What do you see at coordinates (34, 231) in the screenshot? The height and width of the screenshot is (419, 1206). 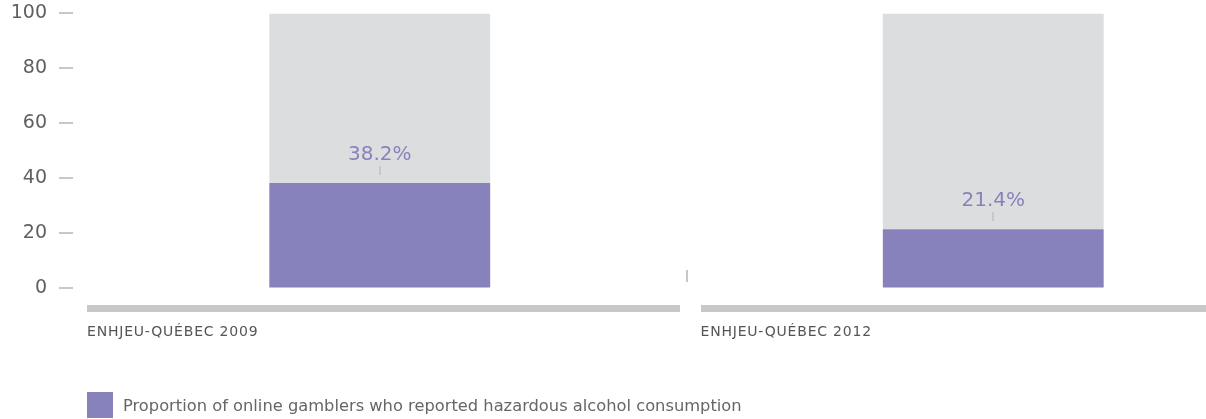 I see `y-tick-label: 20` at bounding box center [34, 231].